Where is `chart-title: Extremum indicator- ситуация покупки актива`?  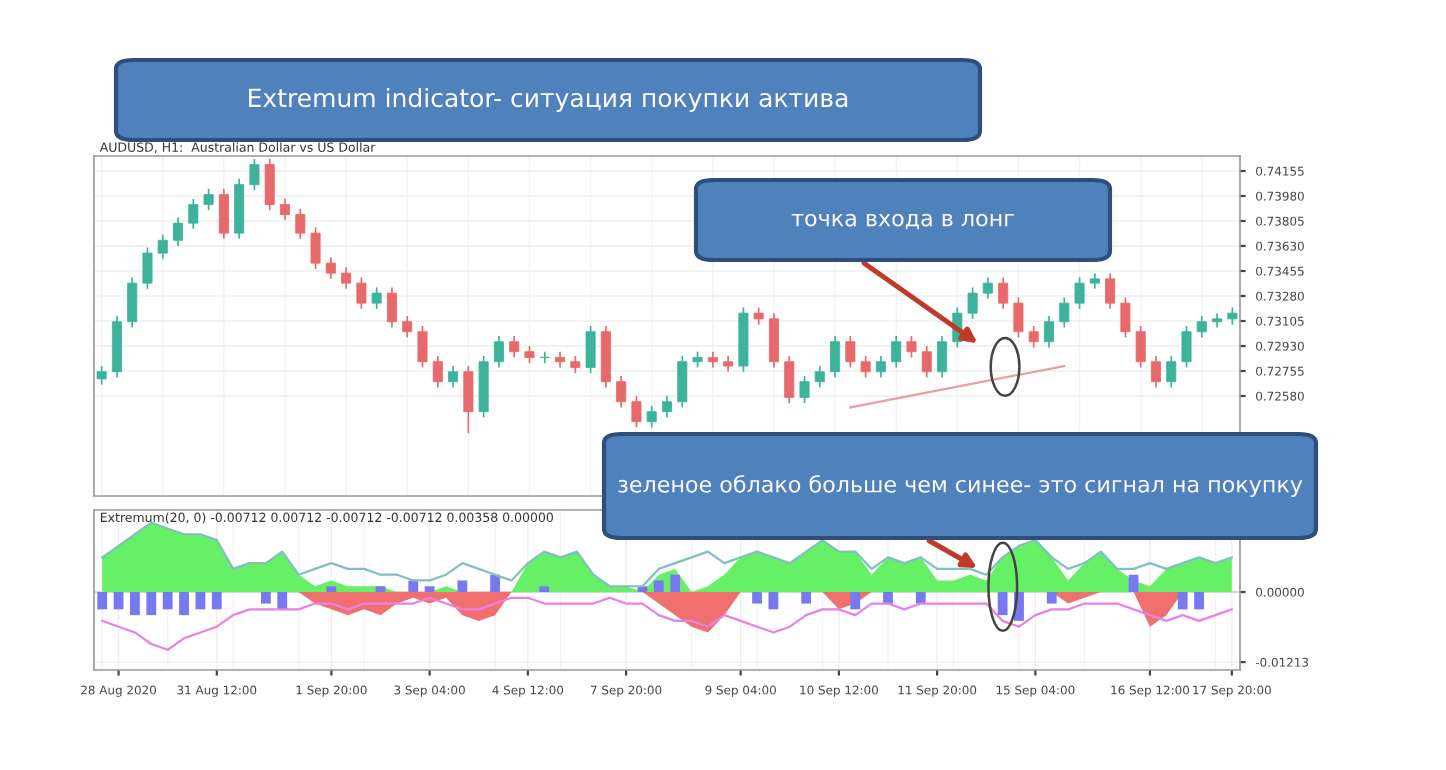
chart-title: Extremum indicator- ситуация покупки актива is located at coordinates (548, 100).